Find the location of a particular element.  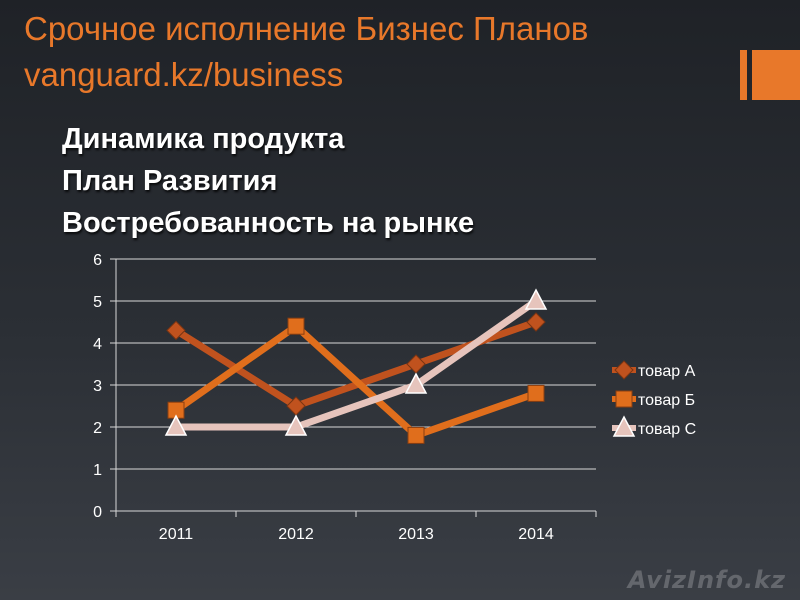

subtitle-line-2: План Развития is located at coordinates (170, 181).